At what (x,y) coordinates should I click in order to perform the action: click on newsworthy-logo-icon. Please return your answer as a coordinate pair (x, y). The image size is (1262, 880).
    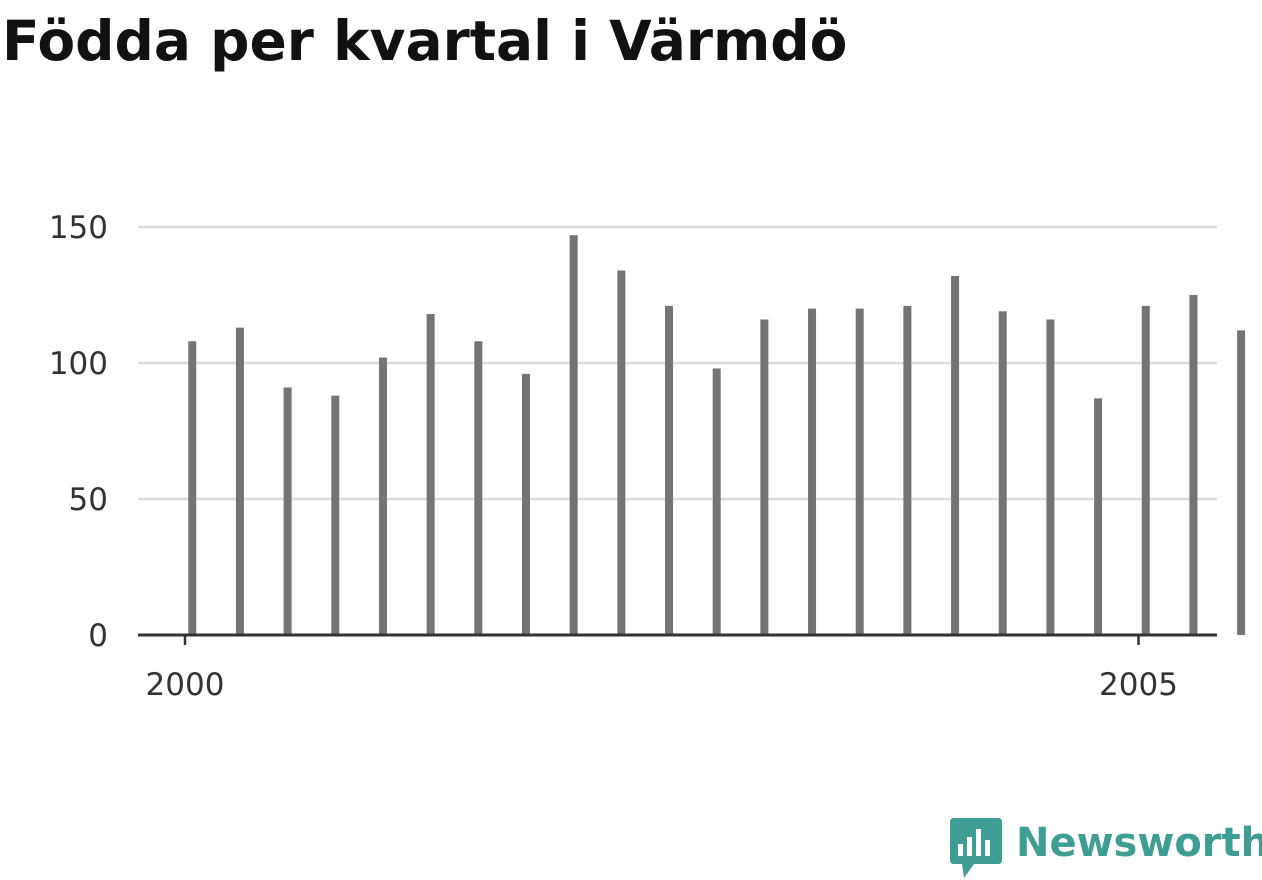
    Looking at the image, I should click on (976, 848).